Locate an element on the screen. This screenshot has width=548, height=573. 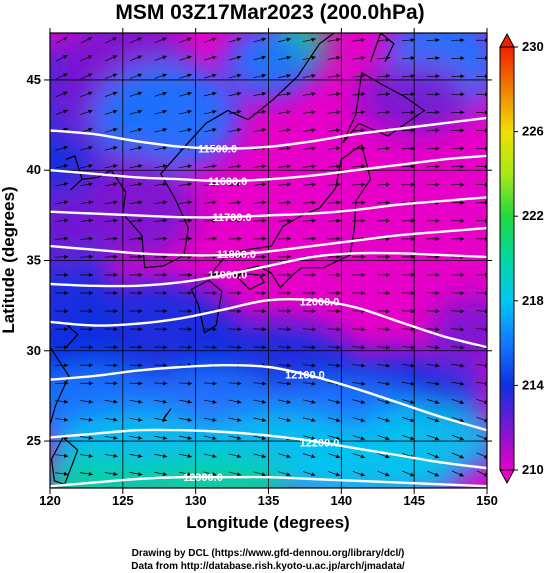
colorbar: 210 214 218 222 226 230 is located at coordinates (521, 258).